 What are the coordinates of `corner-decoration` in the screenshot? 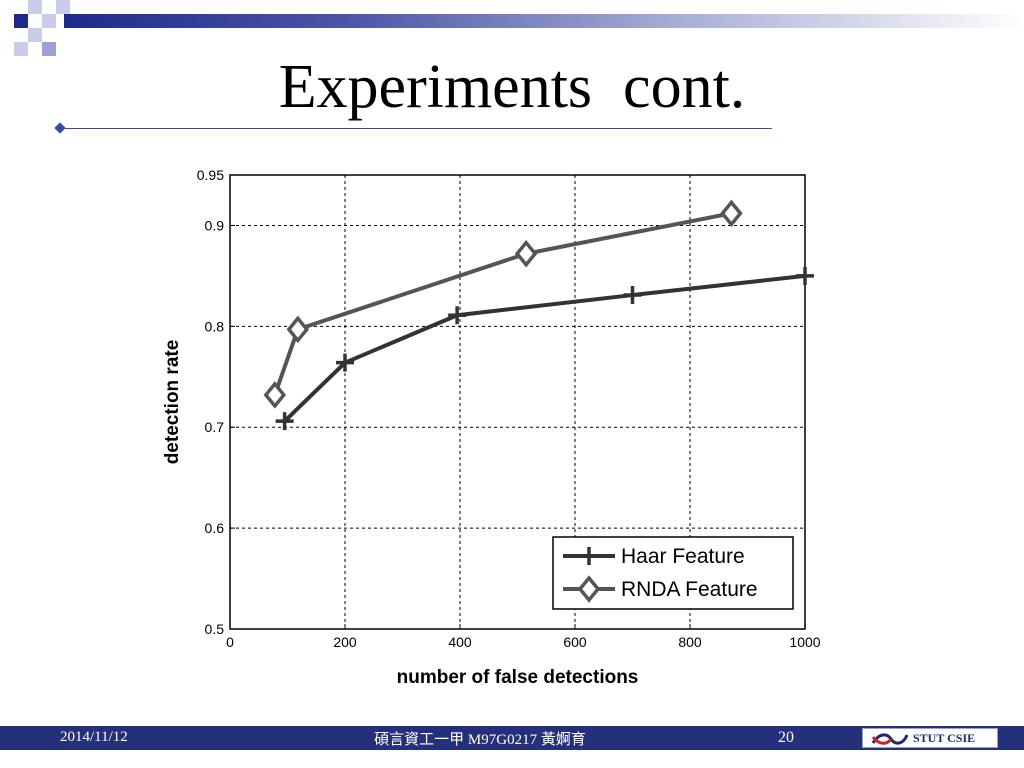 It's located at (40, 32).